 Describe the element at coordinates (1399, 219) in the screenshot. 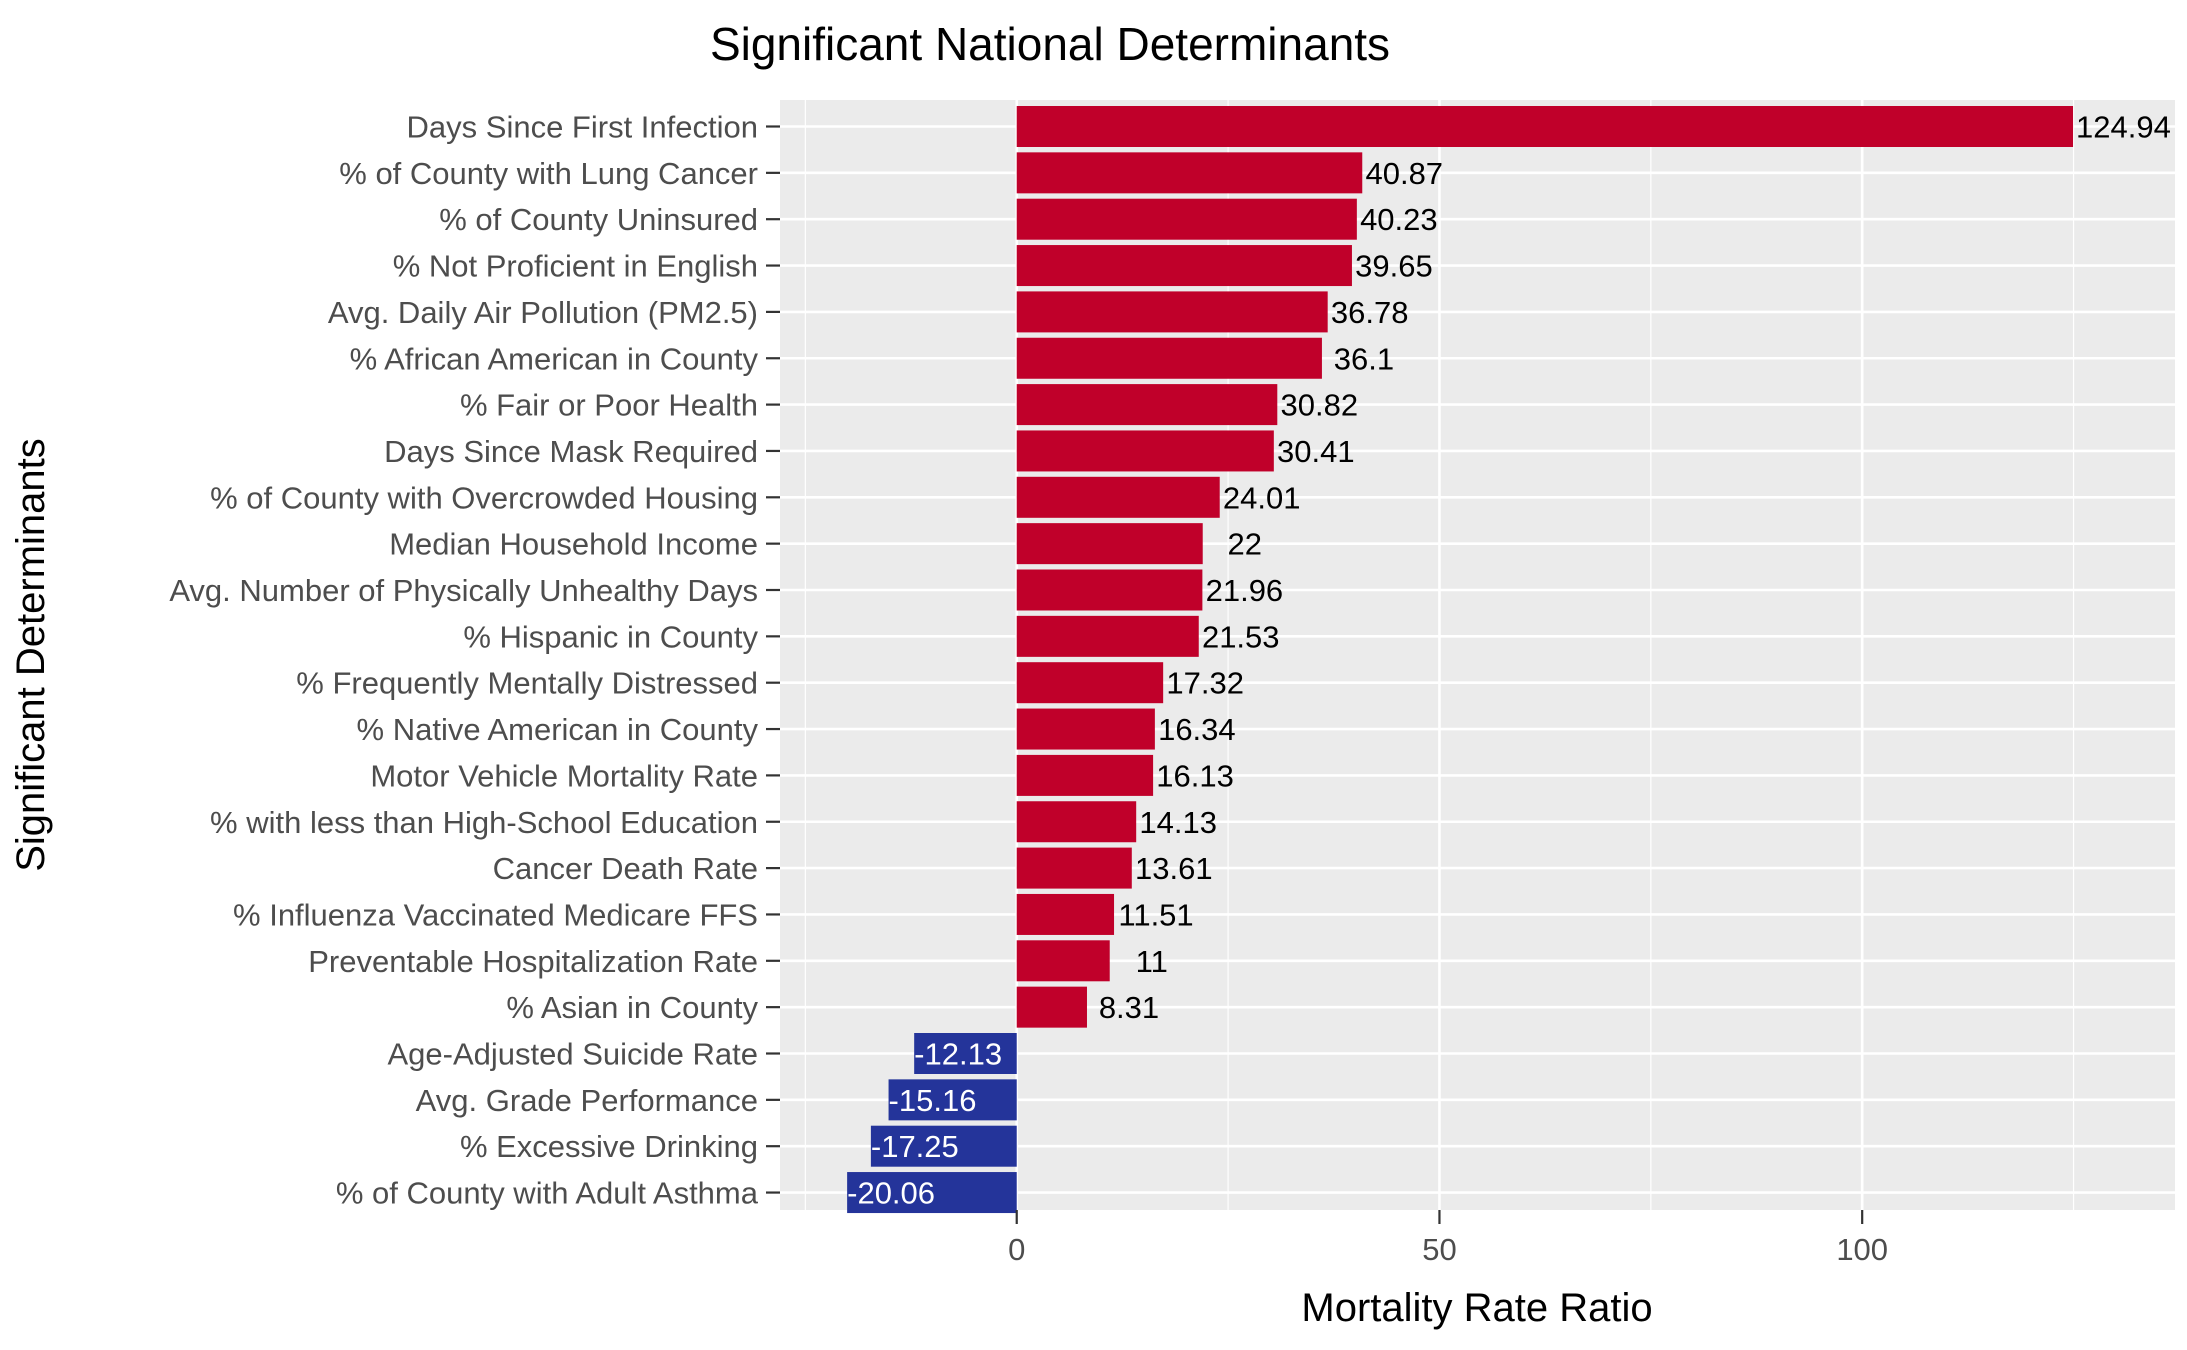

I see `data-label: 40.23` at that location.